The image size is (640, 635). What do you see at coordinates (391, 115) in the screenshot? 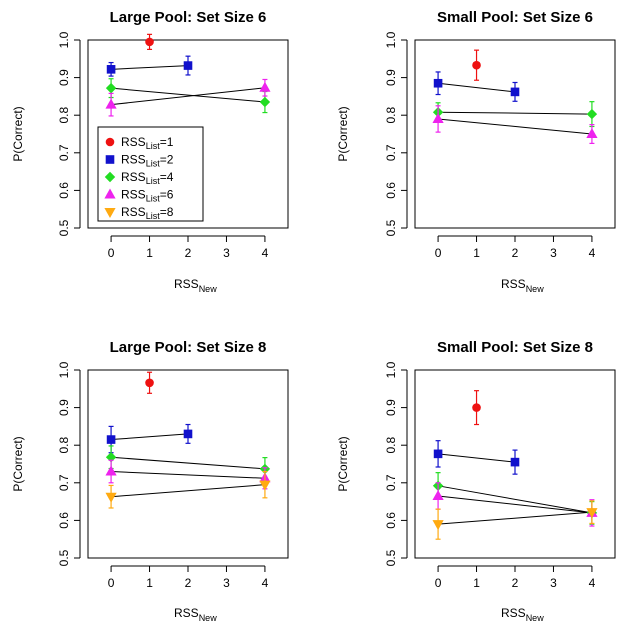
I see `y-tick-label: 0.8` at bounding box center [391, 115].